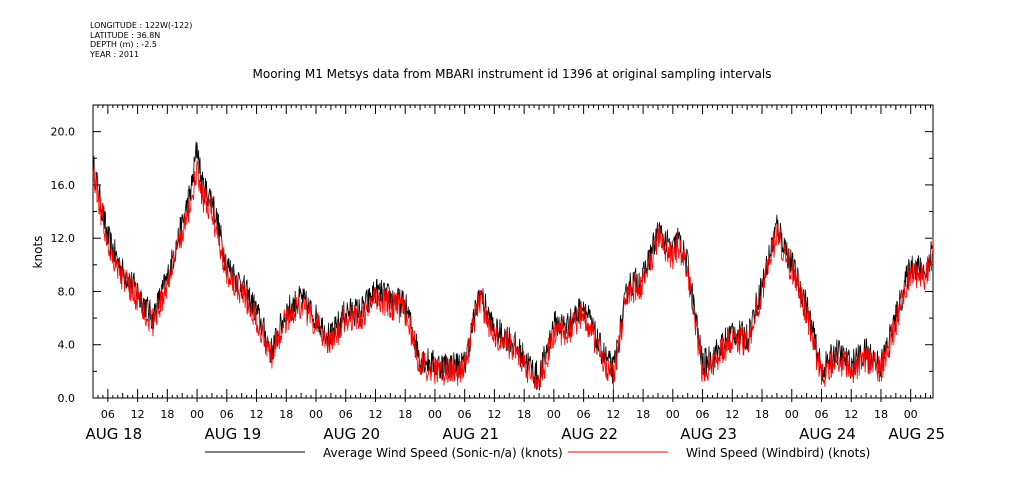 This screenshot has width=1009, height=504. I want to click on x-day-label: AUG 19, so click(232, 434).